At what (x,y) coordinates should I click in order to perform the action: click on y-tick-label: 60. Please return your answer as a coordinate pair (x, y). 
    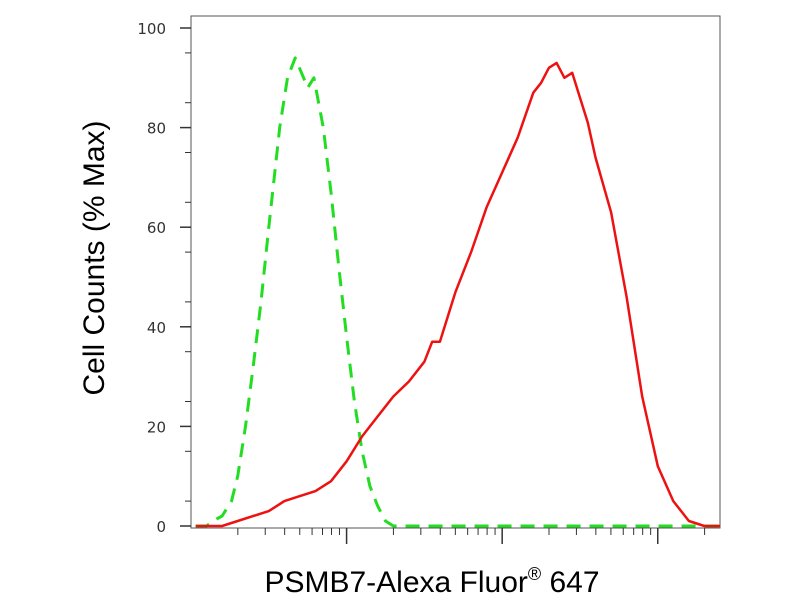
    Looking at the image, I should click on (156, 228).